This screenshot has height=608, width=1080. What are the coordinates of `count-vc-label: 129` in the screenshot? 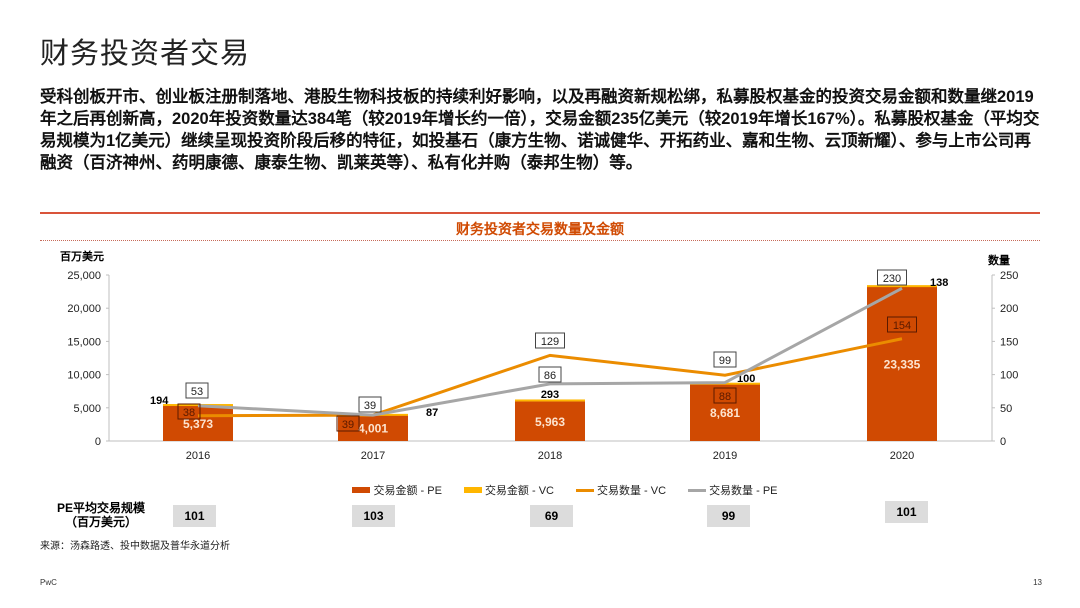 It's located at (550, 342).